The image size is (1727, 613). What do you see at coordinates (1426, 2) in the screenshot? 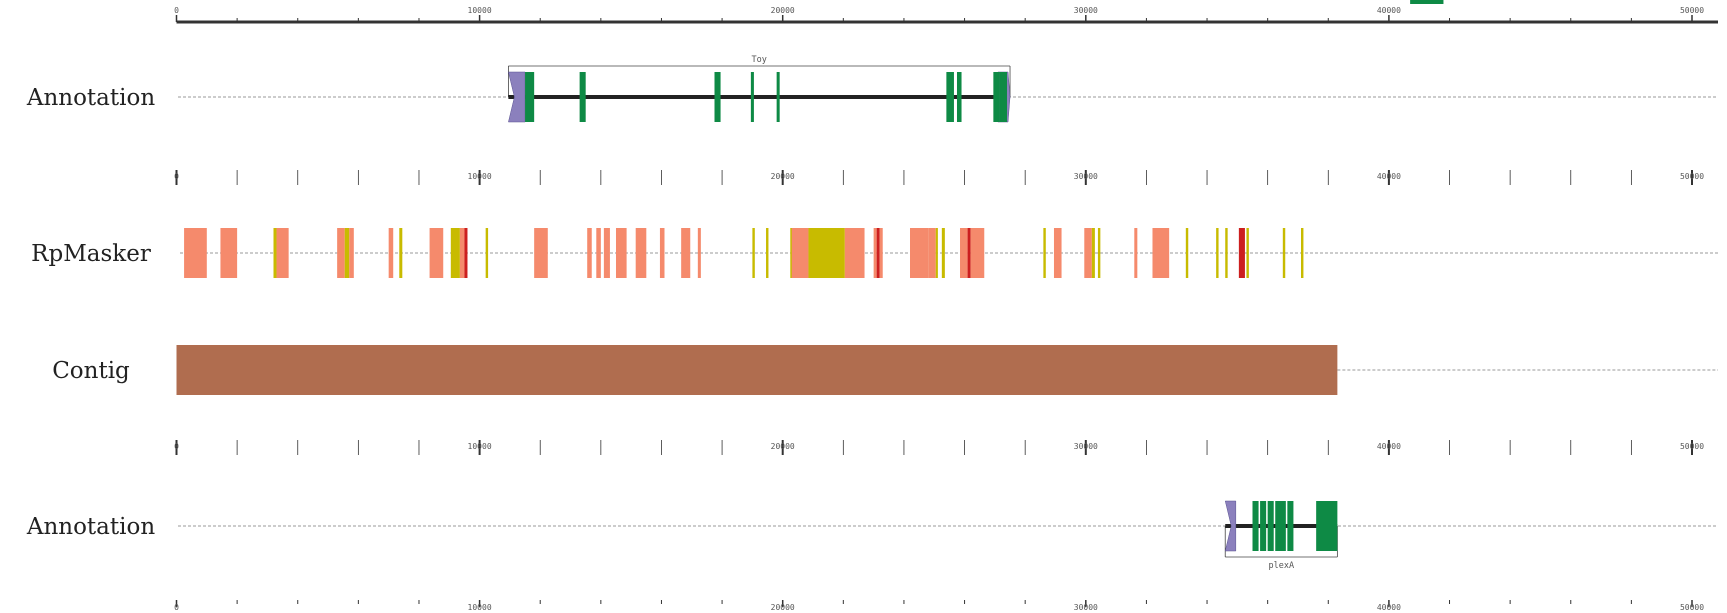
I see `overflow-exon` at bounding box center [1426, 2].